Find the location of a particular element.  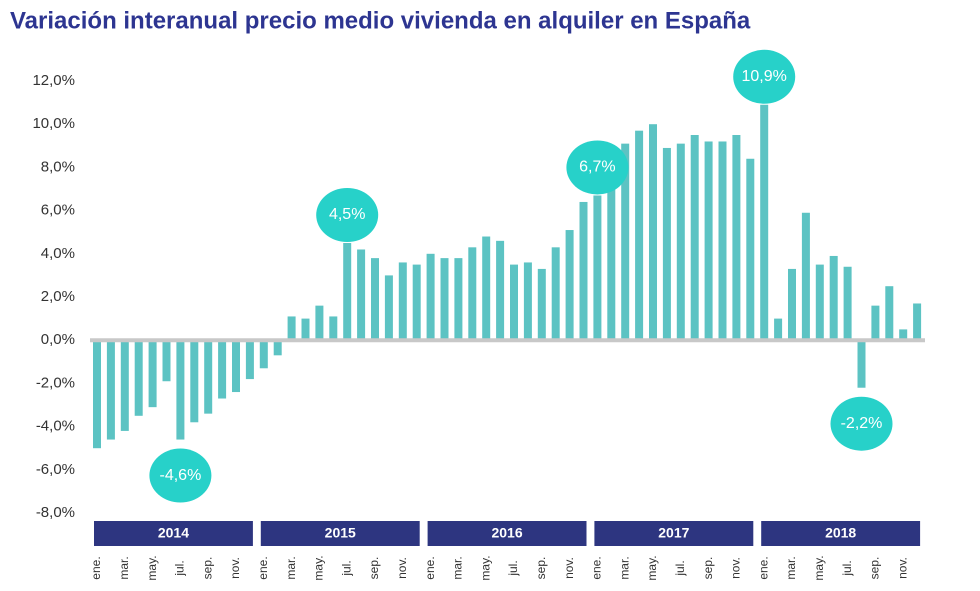

year-label: 2016 is located at coordinates (506, 533).